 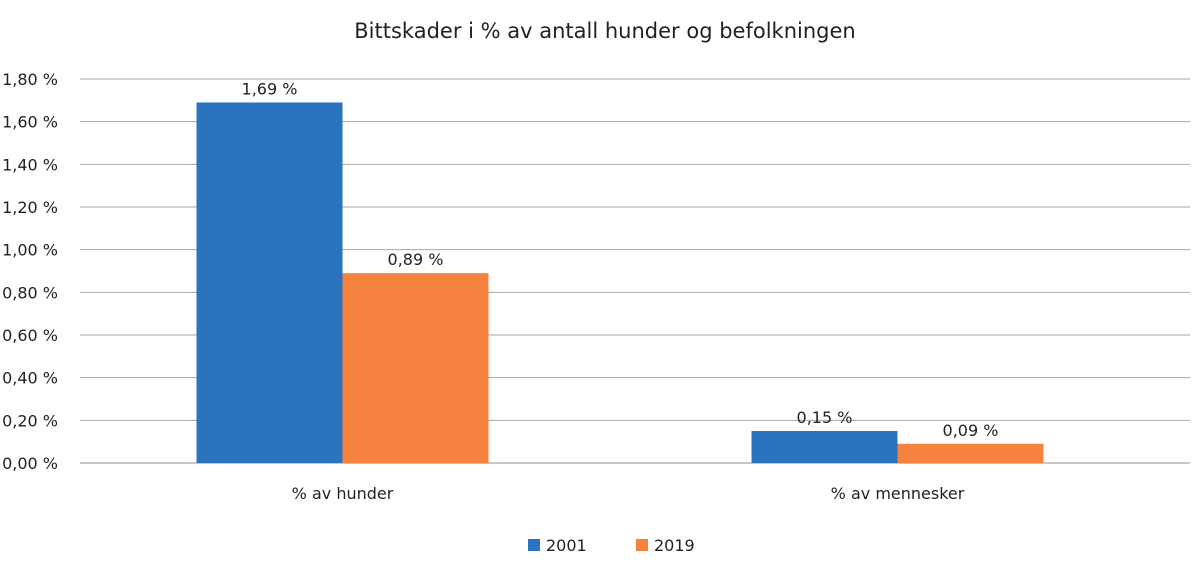 I want to click on data-label: 1,69 %, so click(x=270, y=88).